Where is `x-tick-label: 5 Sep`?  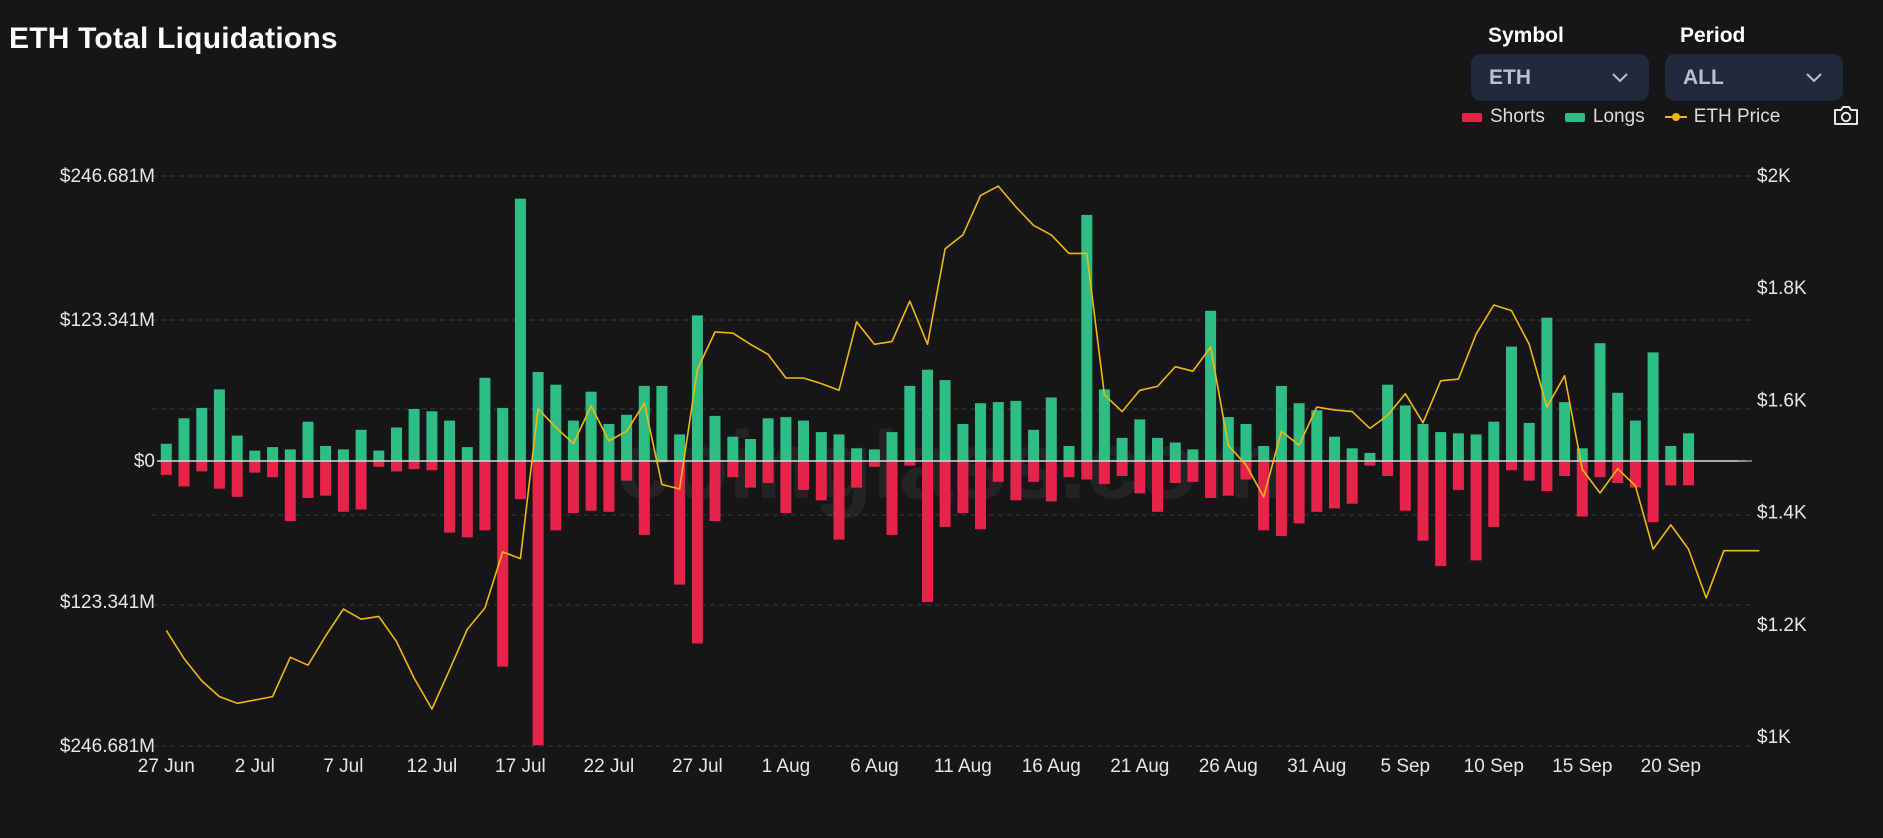
x-tick-label: 5 Sep is located at coordinates (1405, 766).